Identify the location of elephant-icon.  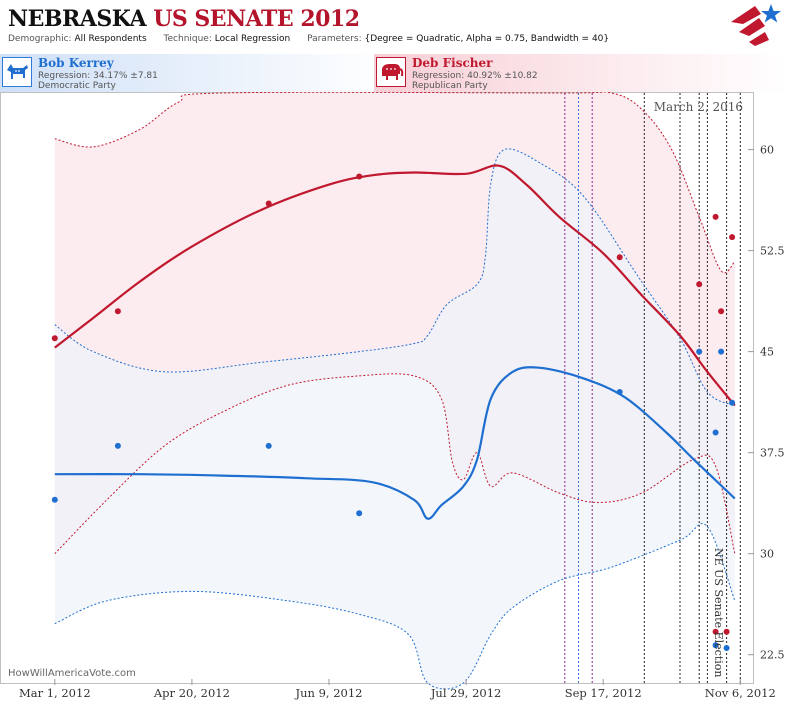
(391, 72).